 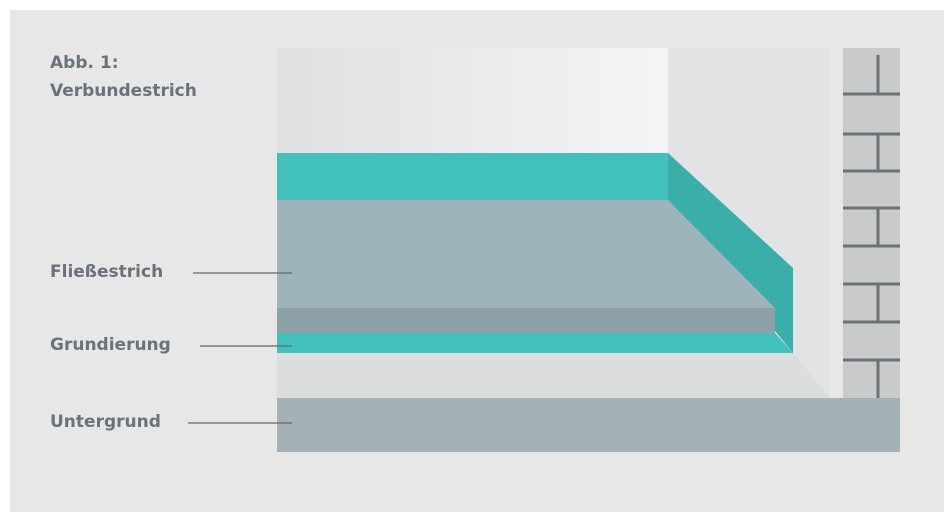 What do you see at coordinates (535, 343) in the screenshot?
I see `primer-layer` at bounding box center [535, 343].